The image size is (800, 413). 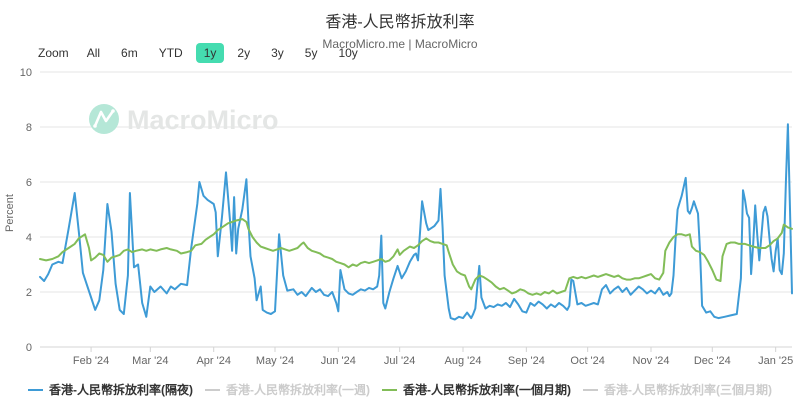 What do you see at coordinates (29, 238) in the screenshot?
I see `y-axis-tick-label: 4` at bounding box center [29, 238].